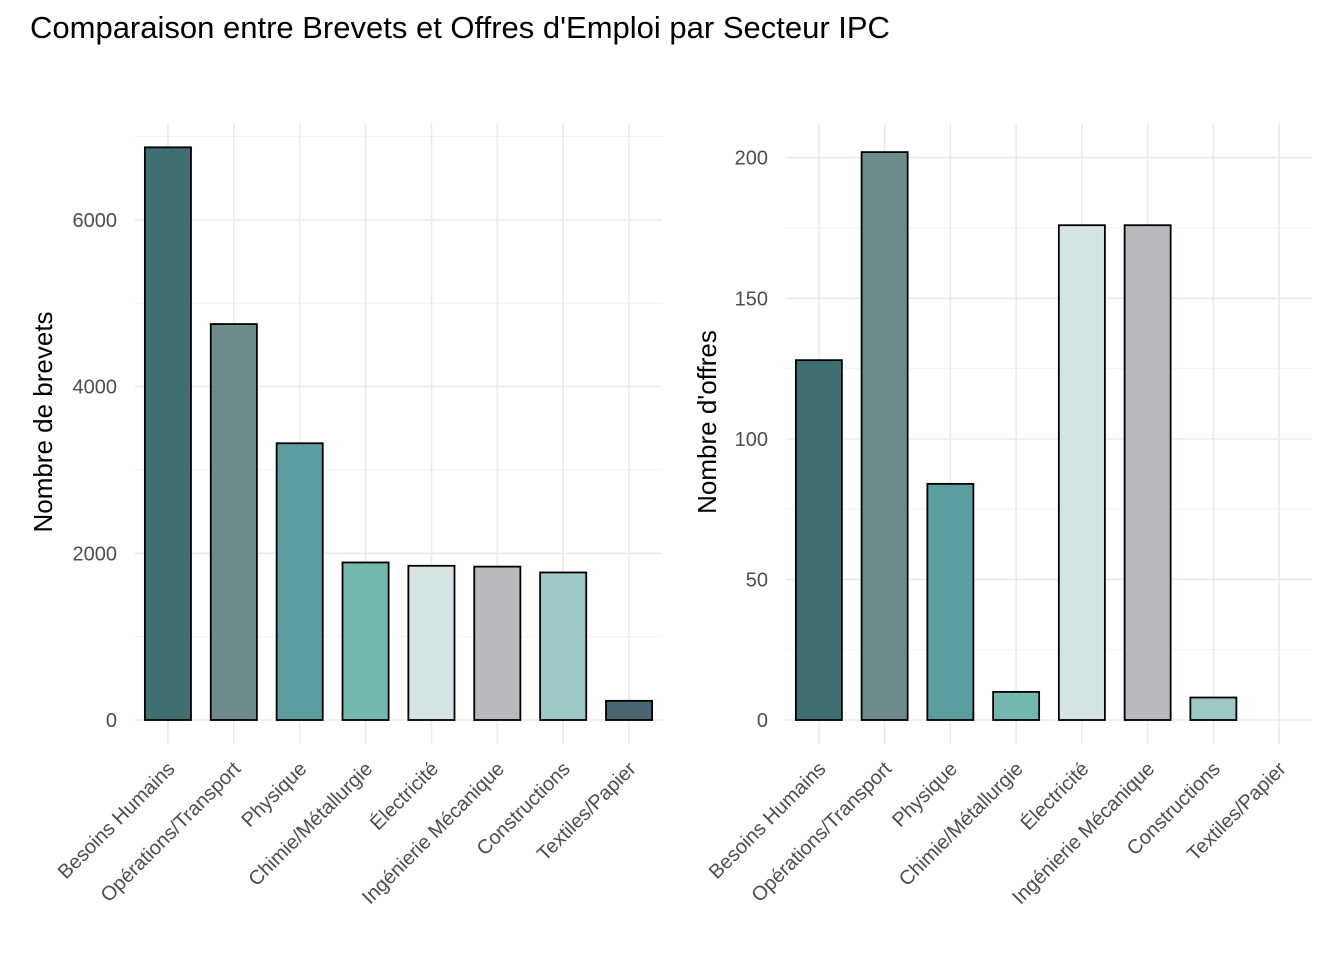 This screenshot has height=960, width=1344. Describe the element at coordinates (751, 440) in the screenshot. I see `y-tick-label: 100` at that location.